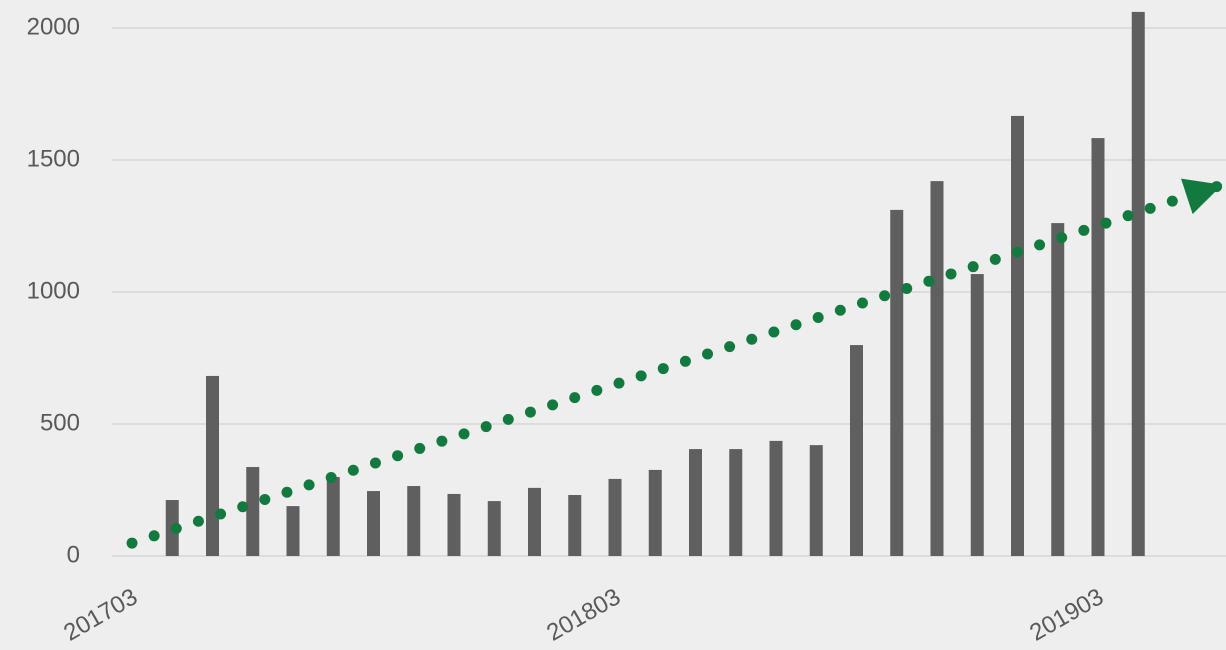 This screenshot has width=1226, height=650. Describe the element at coordinates (100, 614) in the screenshot. I see `x-tick-label: 201703` at that location.